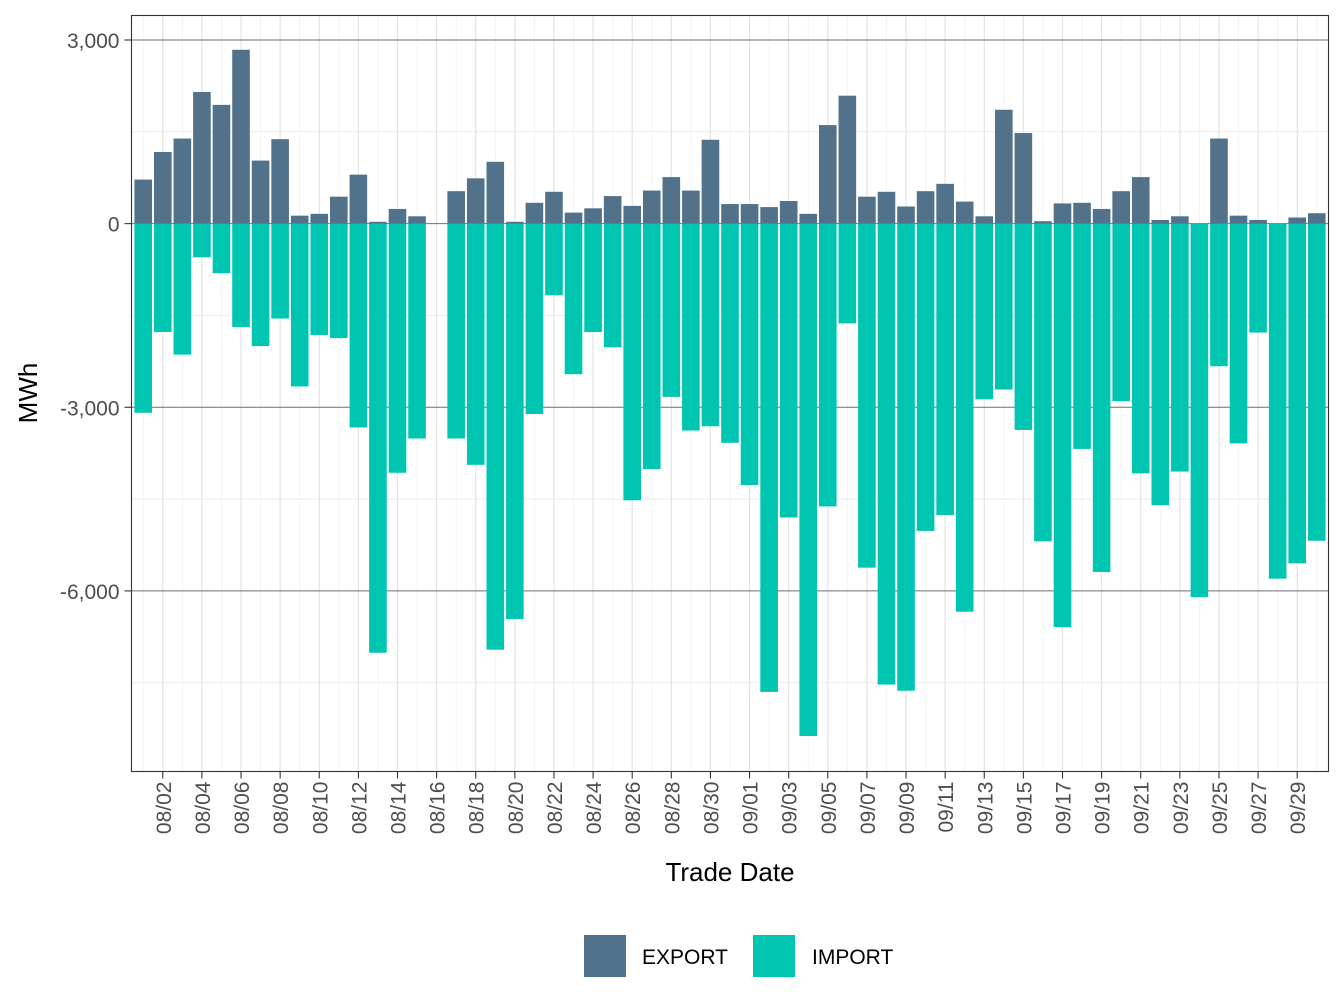  Describe the element at coordinates (1142, 808) in the screenshot. I see `x-tick-label: 09/21` at that location.